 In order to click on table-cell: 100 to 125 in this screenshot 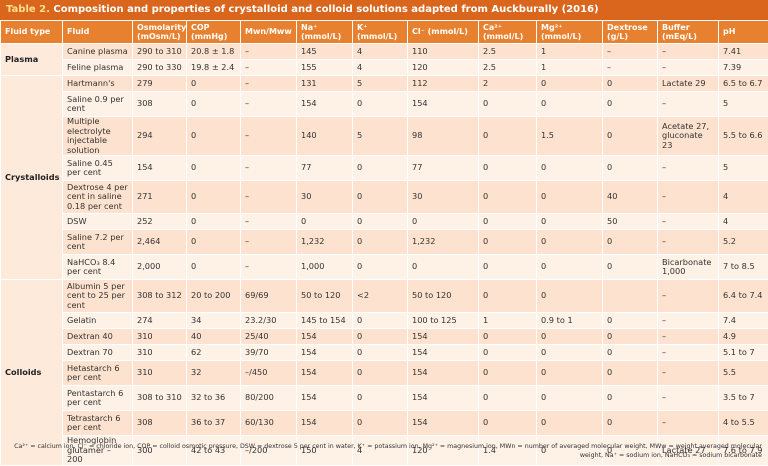, I will do `click(443, 321)`.